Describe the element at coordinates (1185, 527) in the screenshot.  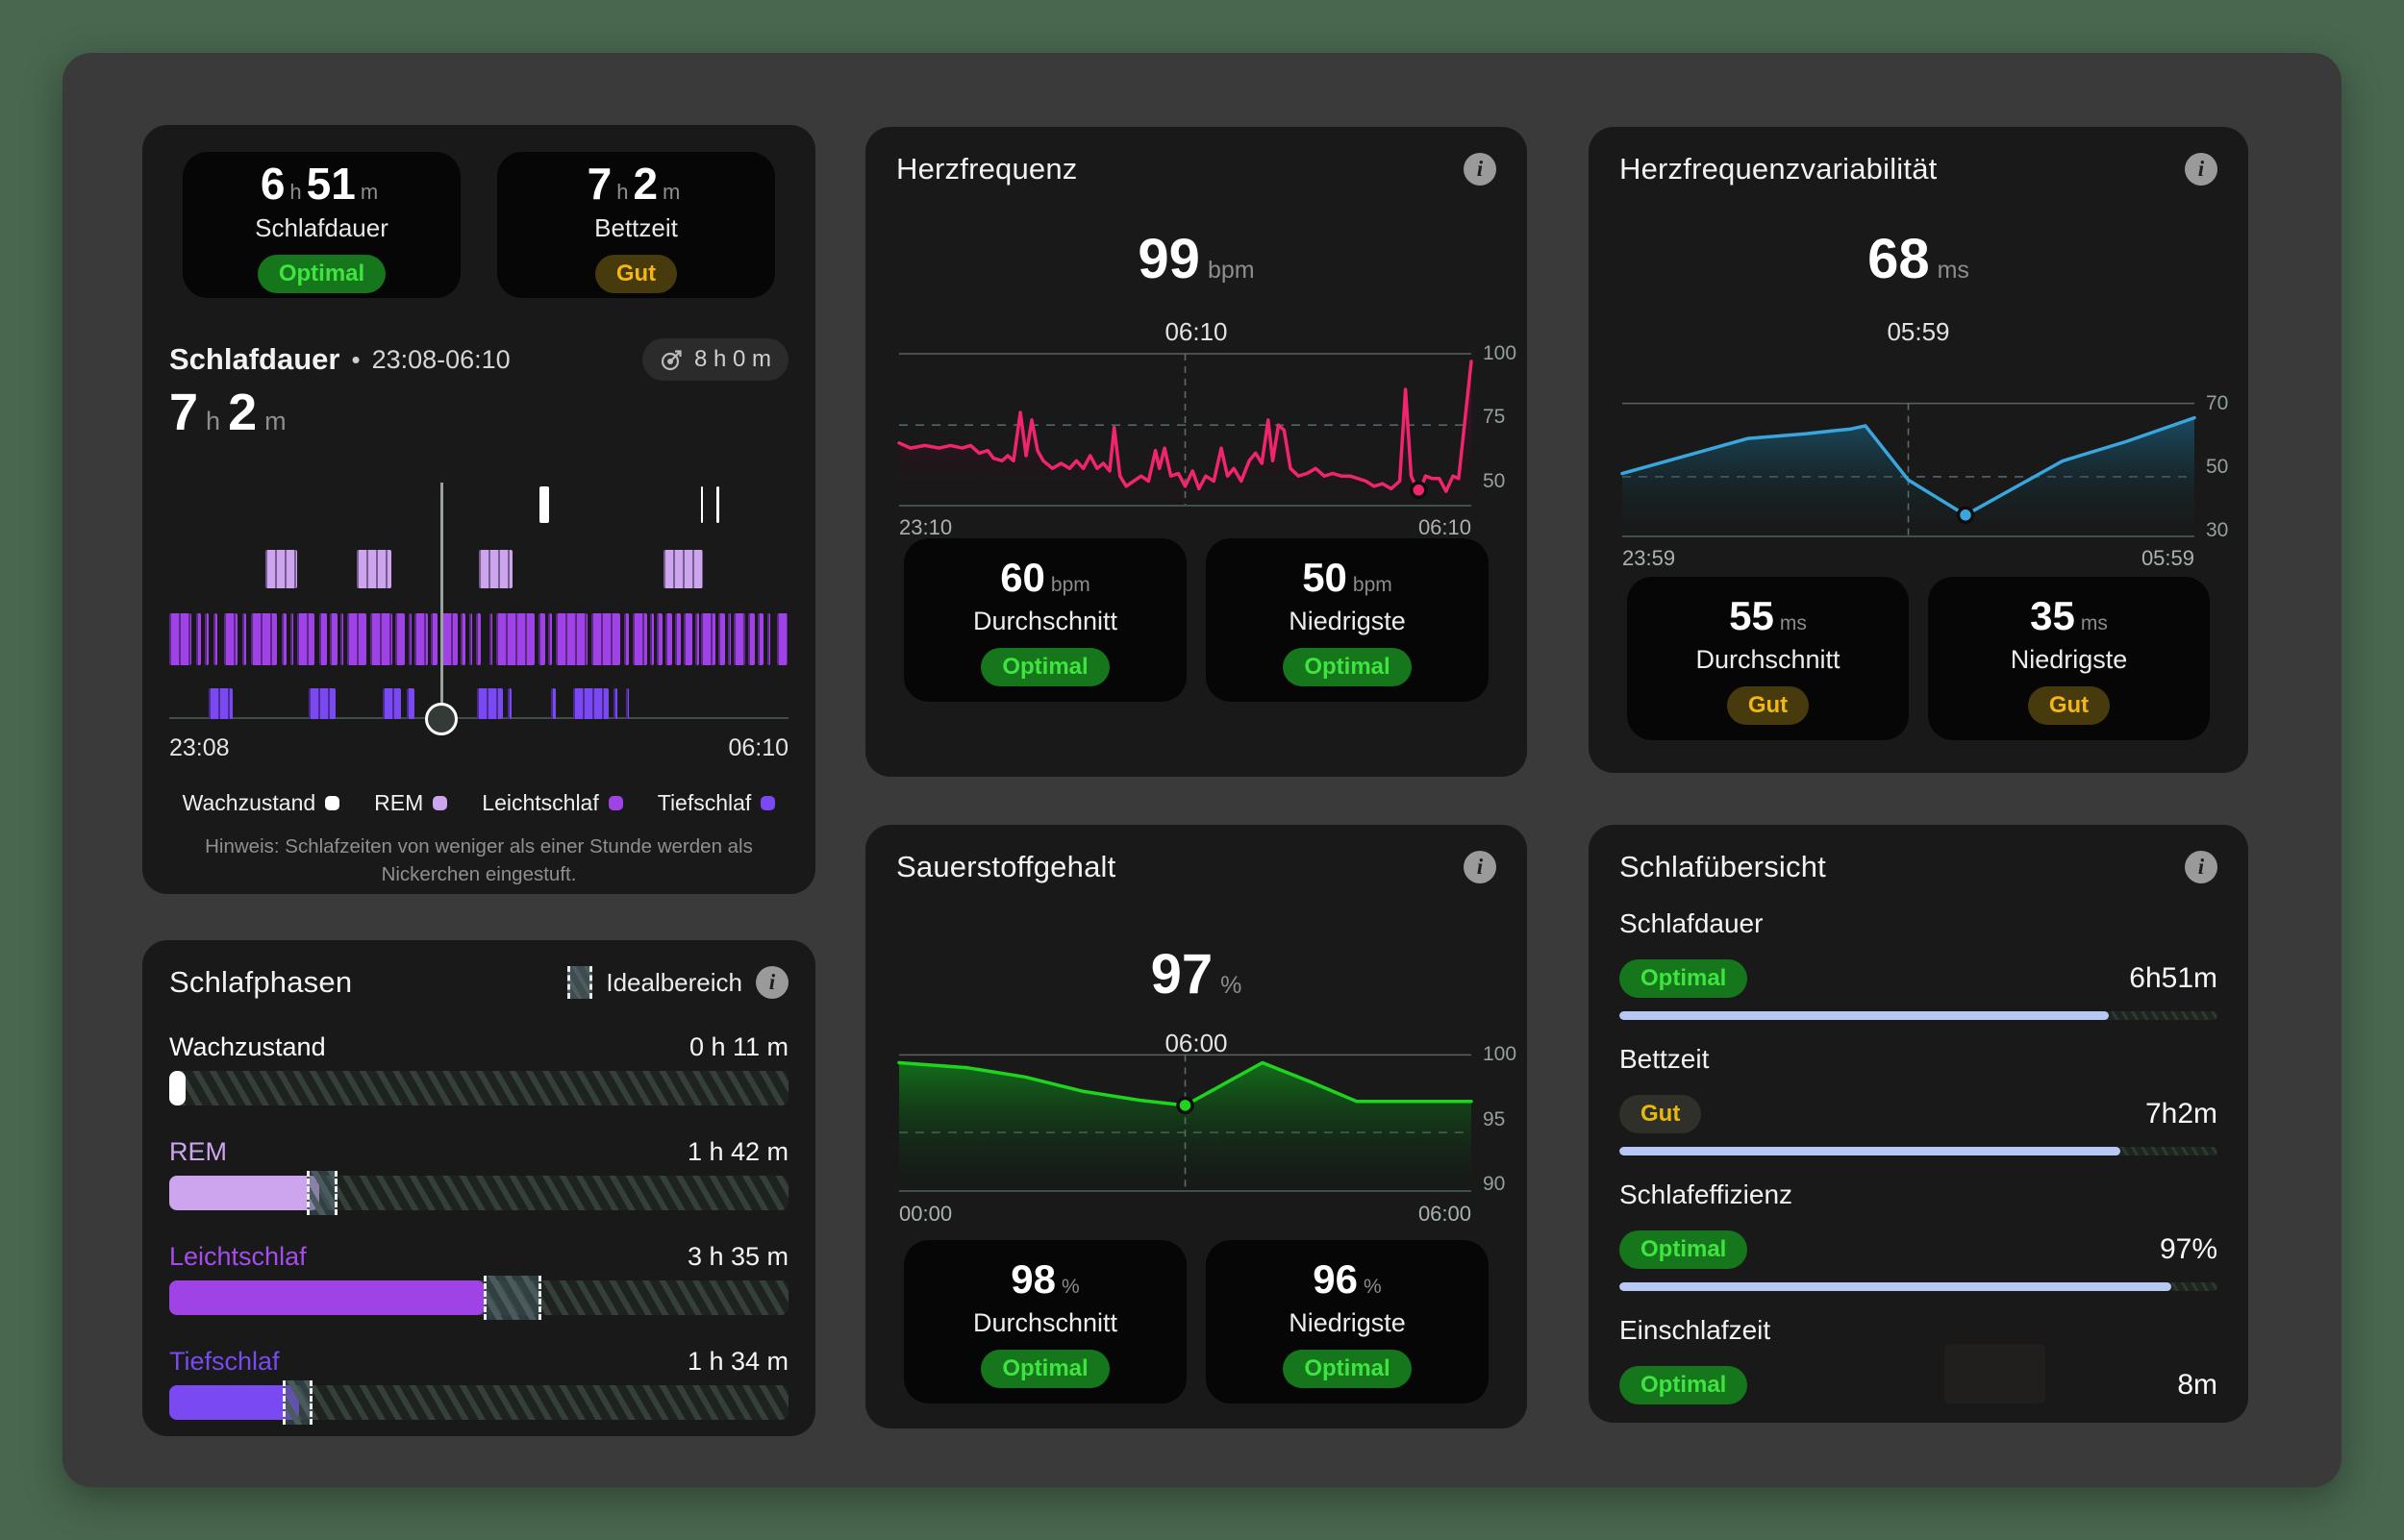
I see `heart-rate-x-axis: 23:10 06:10` at that location.